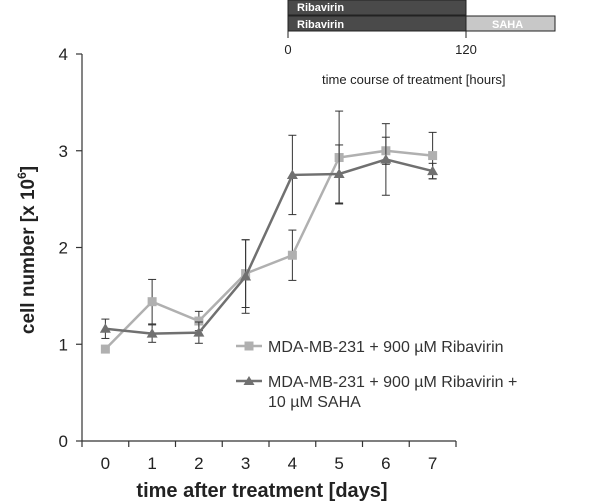  I want to click on y-axis-title-sup: 6, so click(22, 175).